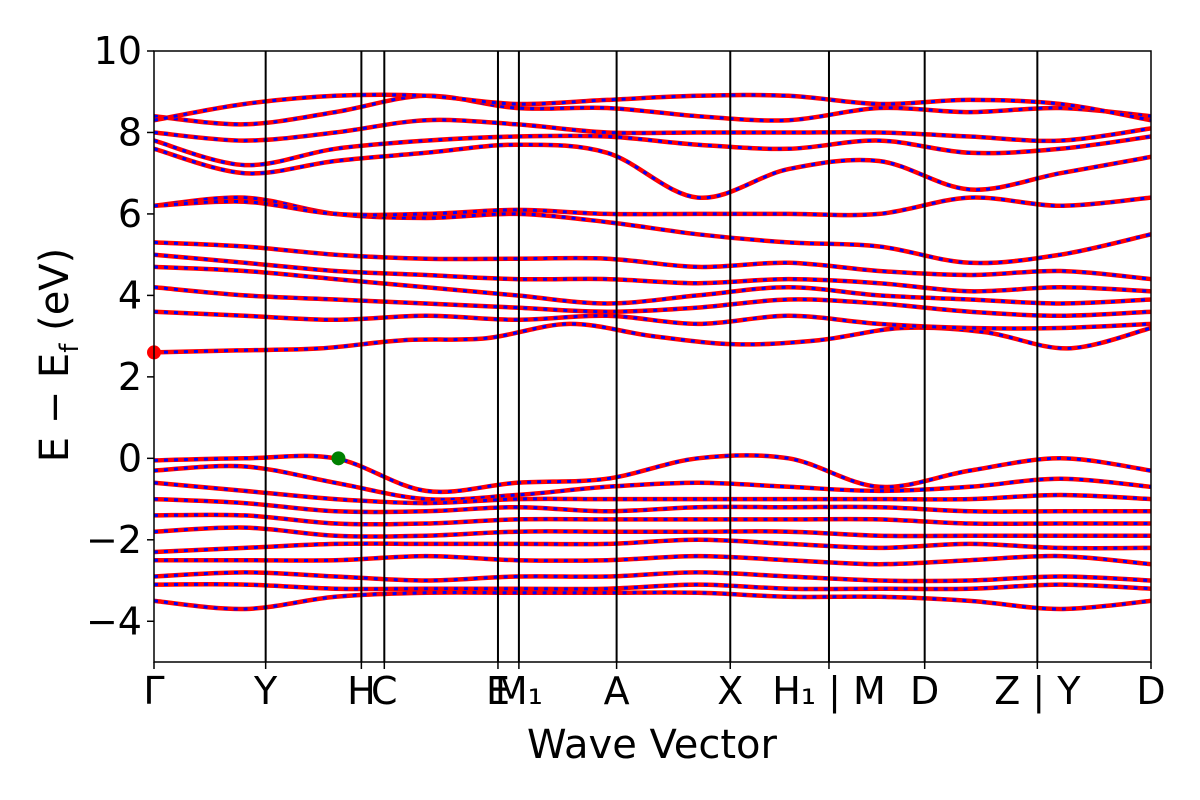 Image resolution: width=1200 pixels, height=800 pixels. I want to click on x-tick-label: E, so click(498, 691).